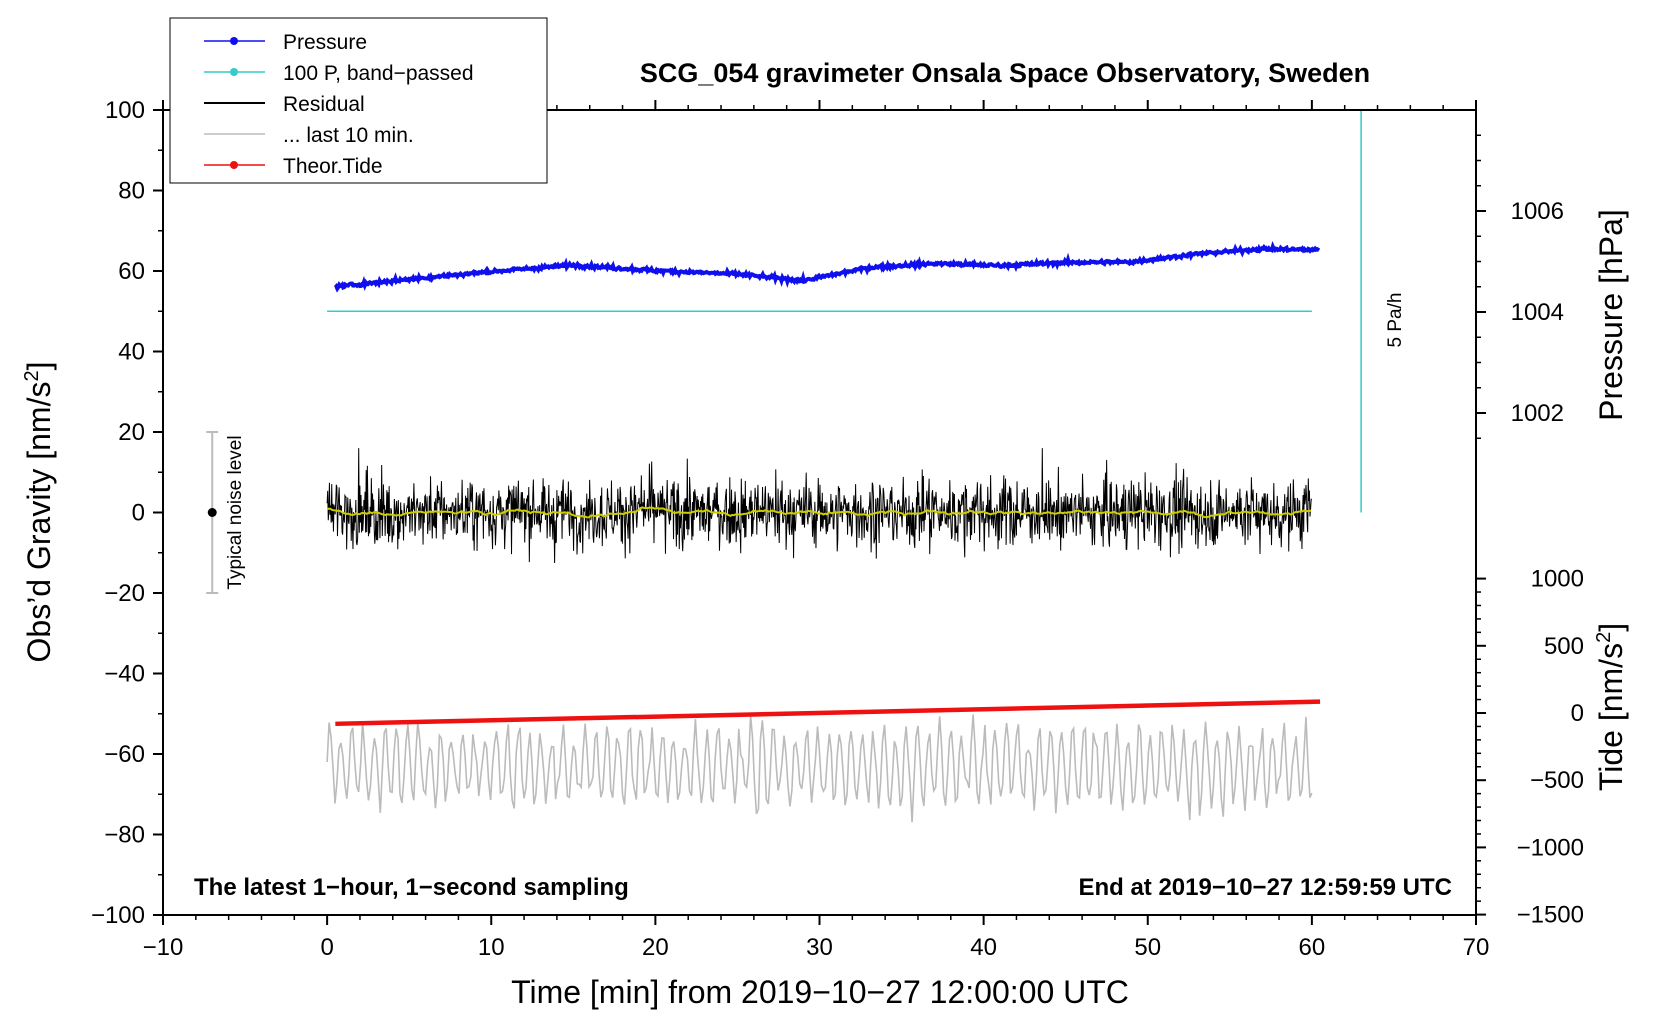  I want to click on y-tick-label: 60, so click(131, 271).